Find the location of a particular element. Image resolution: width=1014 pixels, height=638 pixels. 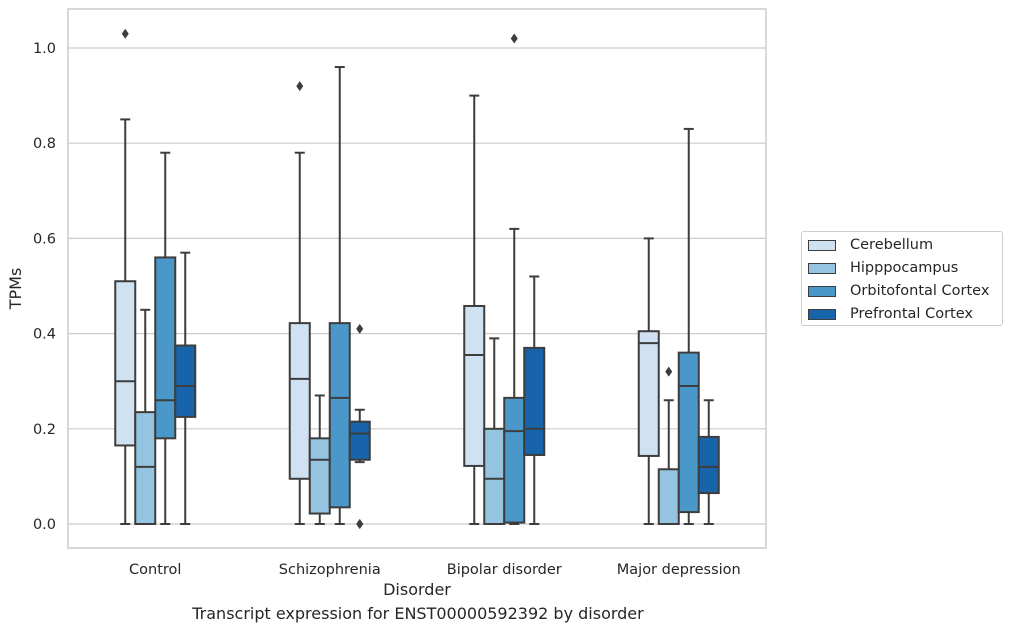

x-tick-label: Control is located at coordinates (155, 570).